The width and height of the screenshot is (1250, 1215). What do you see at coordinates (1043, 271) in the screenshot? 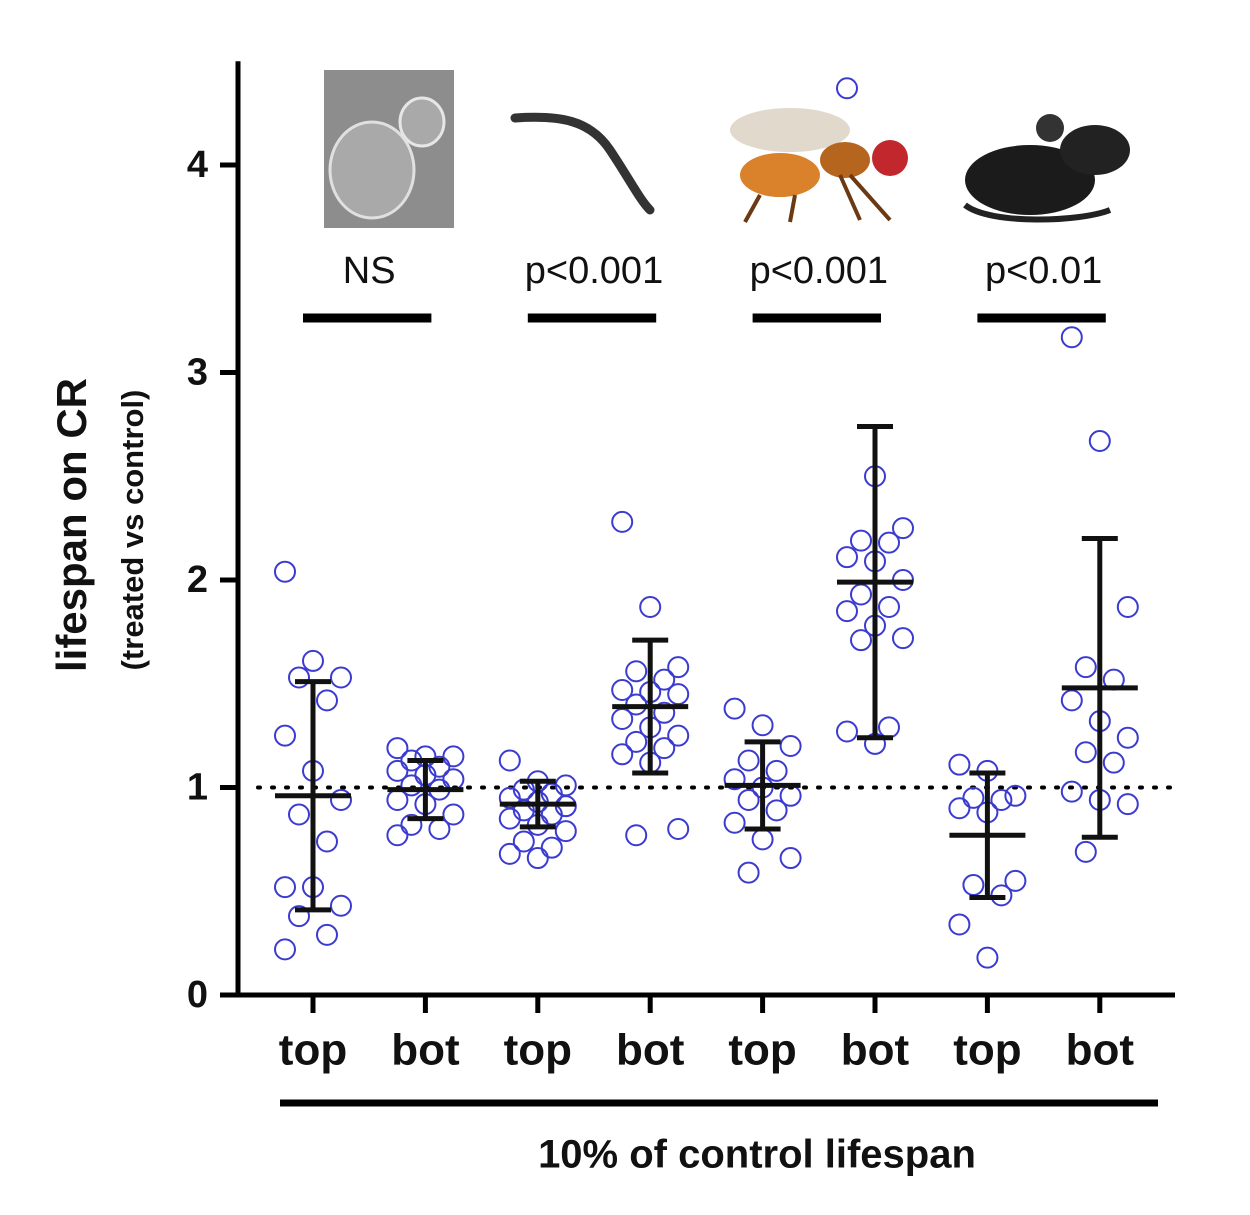
I see `significance-label: p<0.01` at bounding box center [1043, 271].